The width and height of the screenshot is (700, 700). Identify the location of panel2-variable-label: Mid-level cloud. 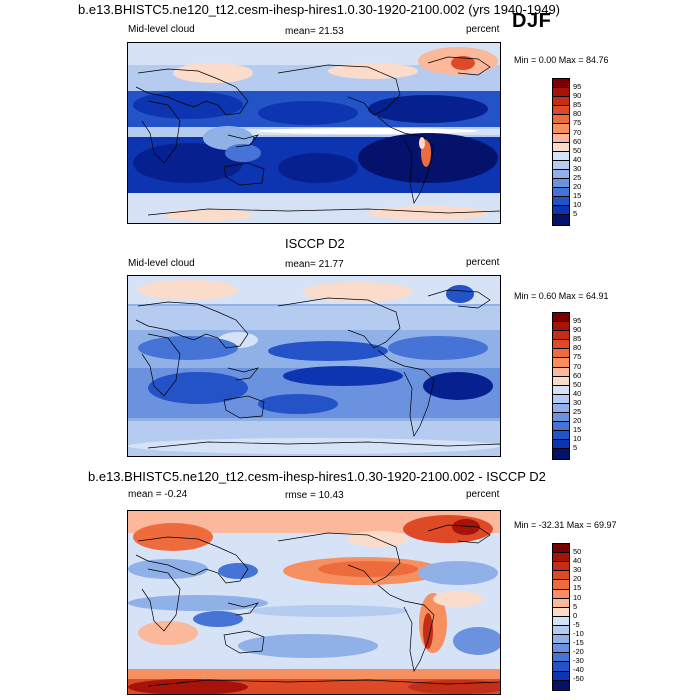
(161, 263).